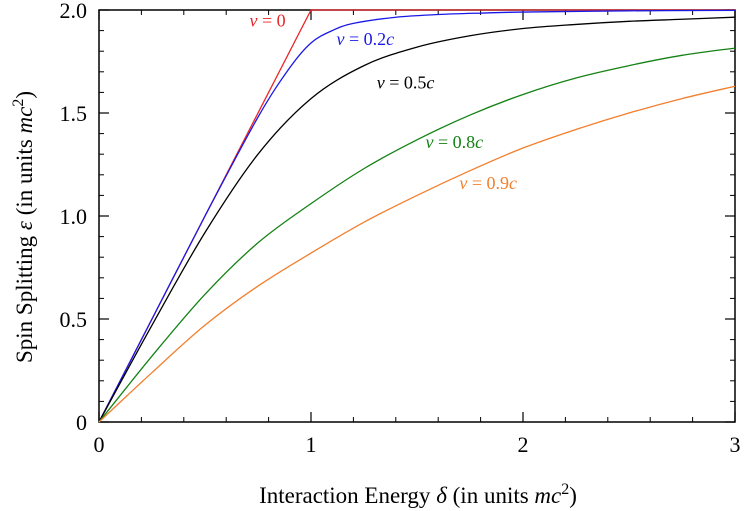  What do you see at coordinates (74, 11) in the screenshot?
I see `y-tick-label: 2.0` at bounding box center [74, 11].